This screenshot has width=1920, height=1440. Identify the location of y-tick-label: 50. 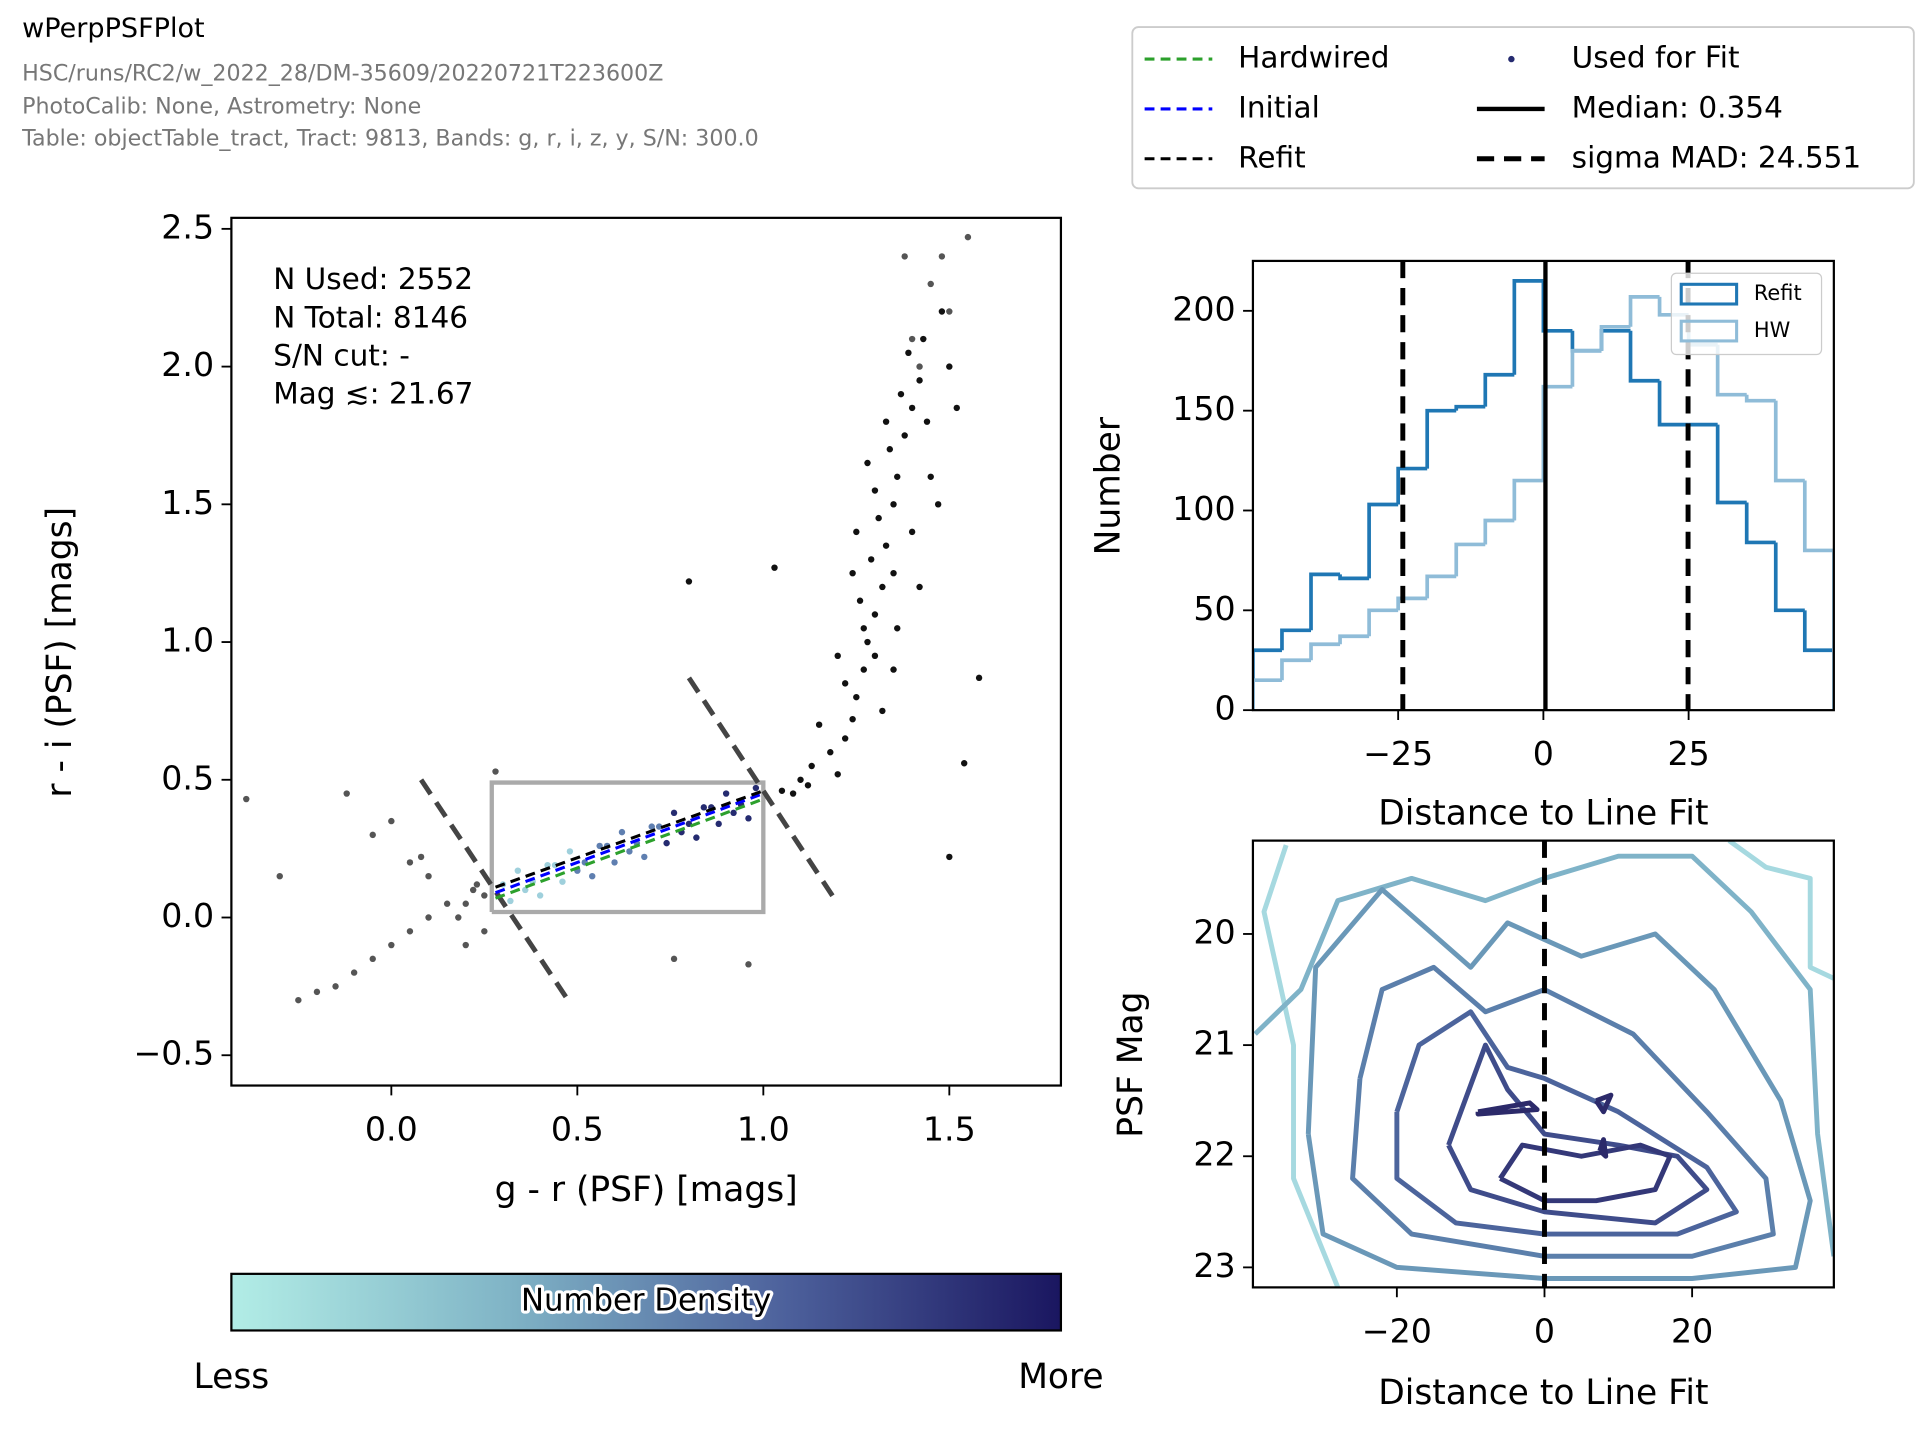
(1214, 608).